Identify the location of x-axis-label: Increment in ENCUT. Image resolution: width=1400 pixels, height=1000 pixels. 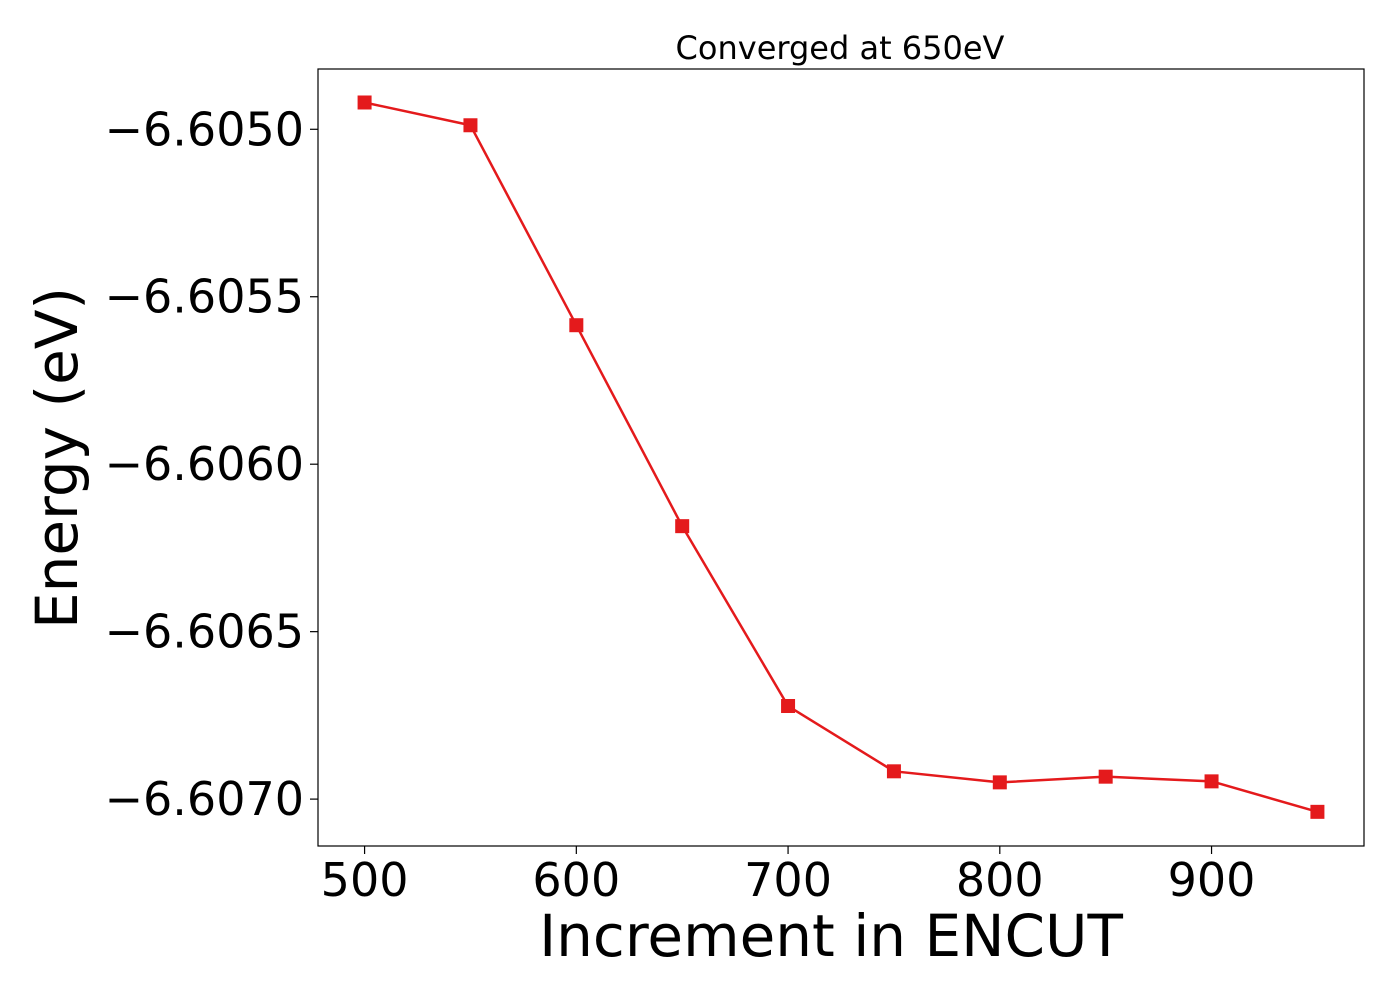
(831, 936).